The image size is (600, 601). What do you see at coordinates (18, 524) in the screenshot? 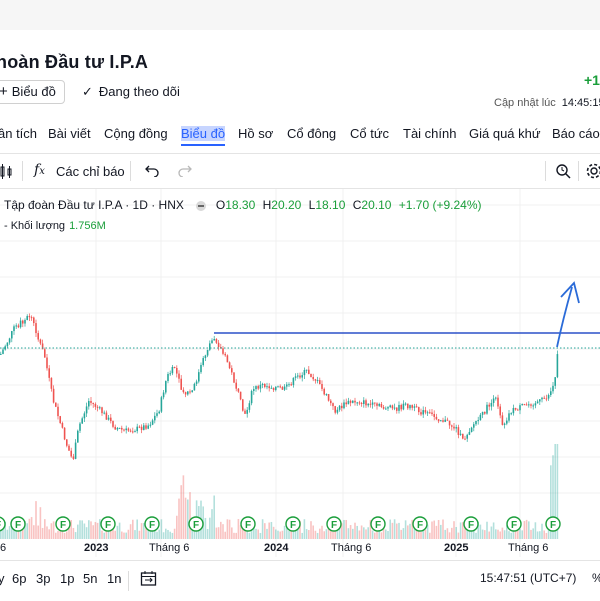
I see `dividend-marker: F` at bounding box center [18, 524].